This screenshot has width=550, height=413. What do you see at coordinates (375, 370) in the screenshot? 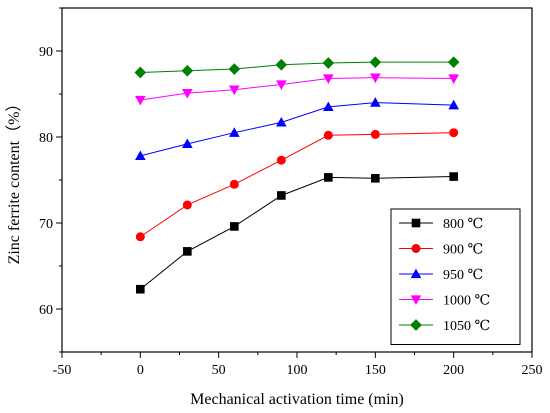
I see `x-tick-label: 150` at bounding box center [375, 370].